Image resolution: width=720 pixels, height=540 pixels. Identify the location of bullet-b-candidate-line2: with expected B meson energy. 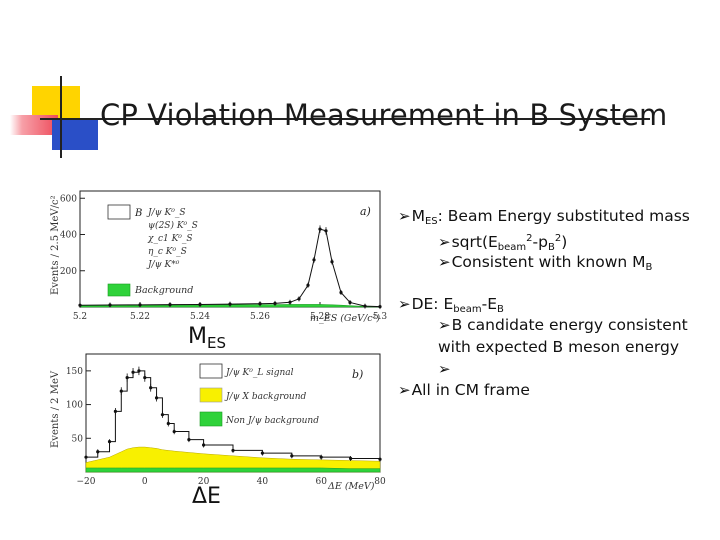
(559, 347).